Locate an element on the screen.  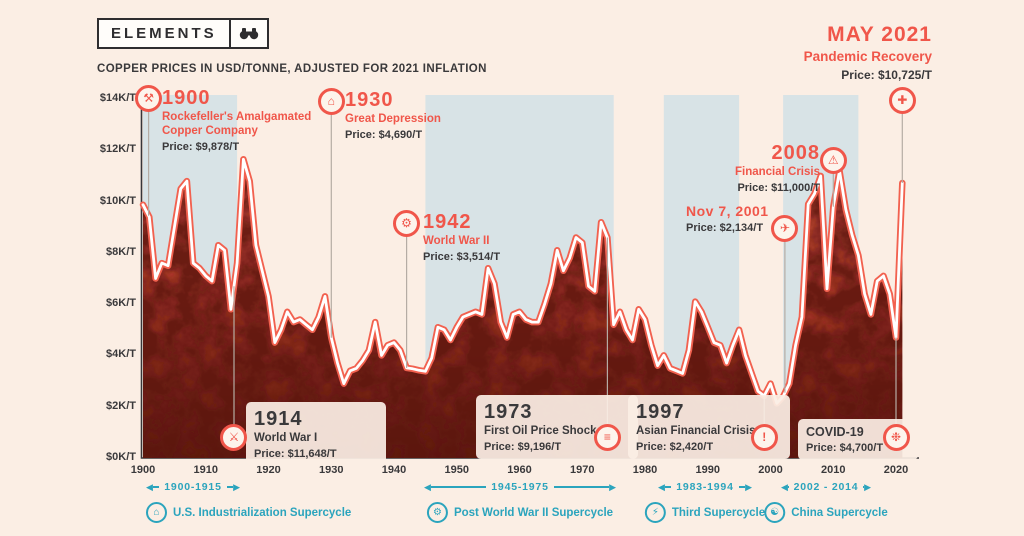
supercycle-caption: ⌂ U.S. Industrialization Supercycle is located at coordinates (248, 512).